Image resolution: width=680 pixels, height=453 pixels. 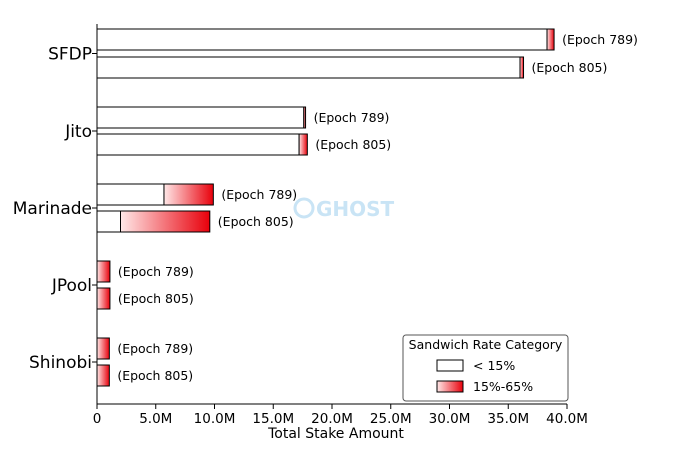 I want to click on legend: Sandwich Rate Category < 15% 15%-65%, so click(x=485, y=368).